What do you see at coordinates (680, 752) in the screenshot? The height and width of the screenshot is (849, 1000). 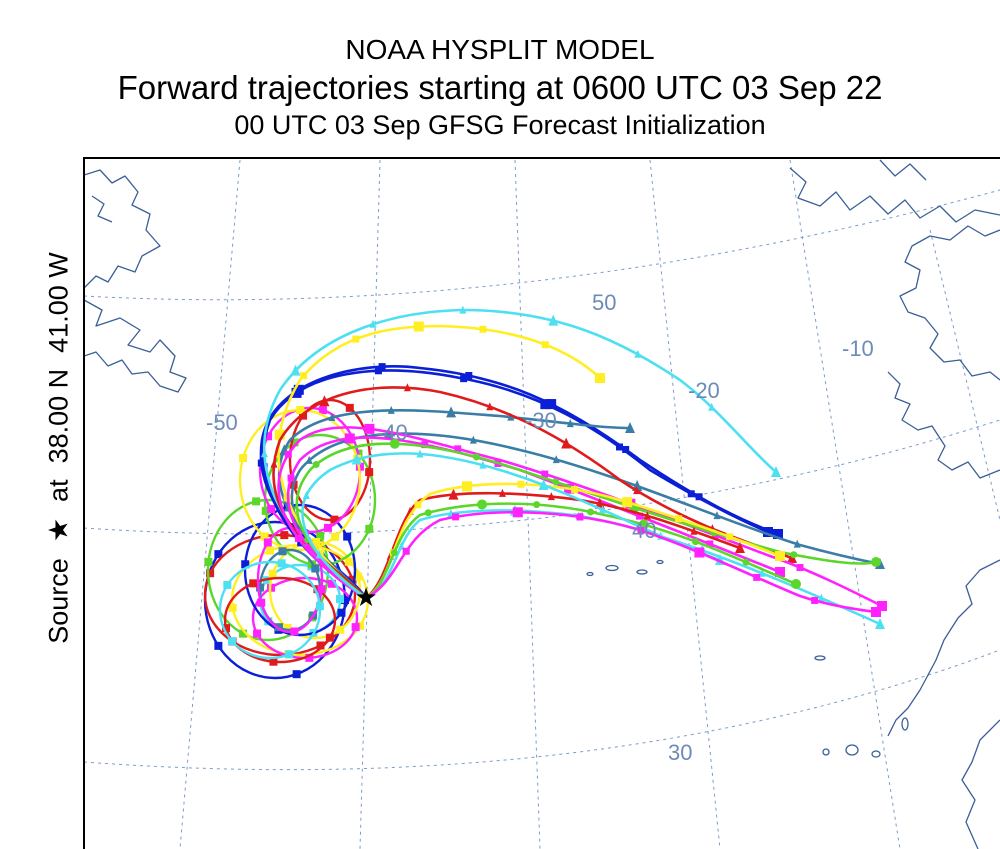 I see `latitude-label-30: 30` at bounding box center [680, 752].